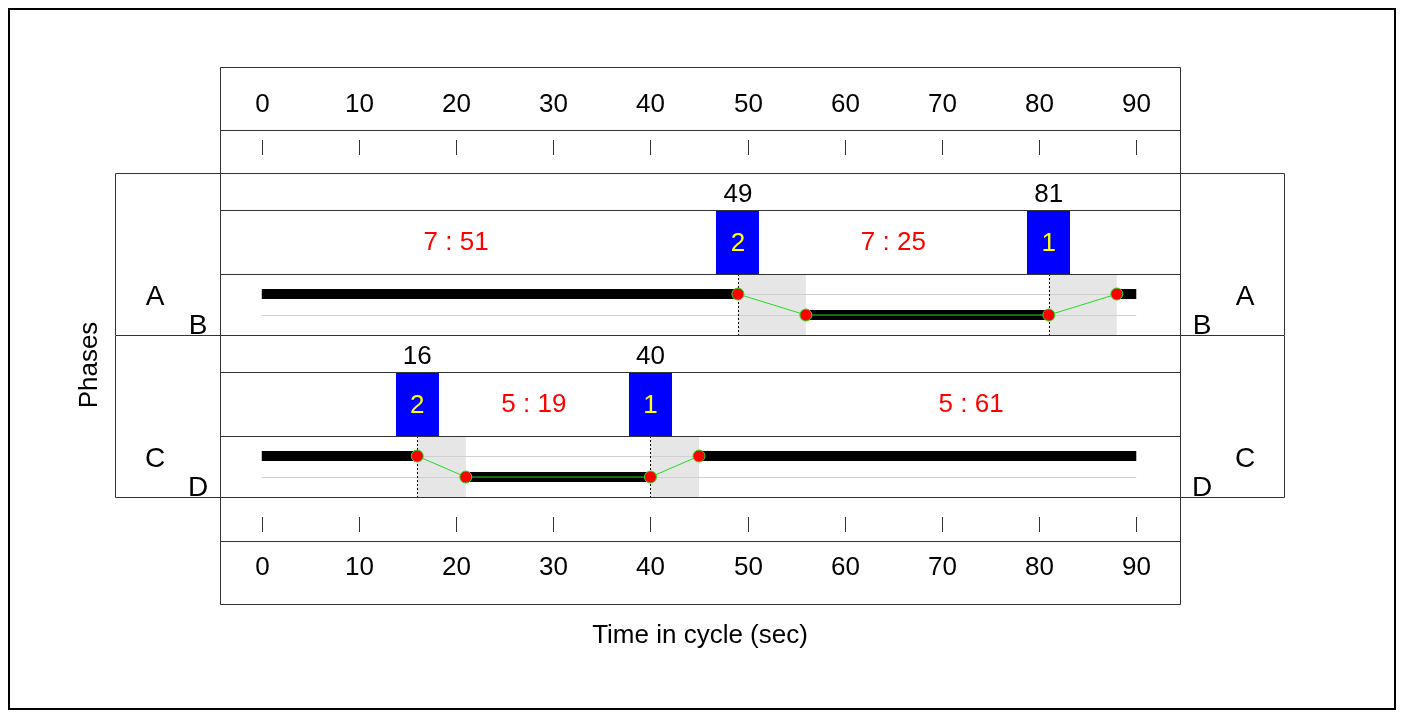 Image resolution: width=1402 pixels, height=714 pixels. Describe the element at coordinates (456, 241) in the screenshot. I see `text: 7 : 51` at that location.